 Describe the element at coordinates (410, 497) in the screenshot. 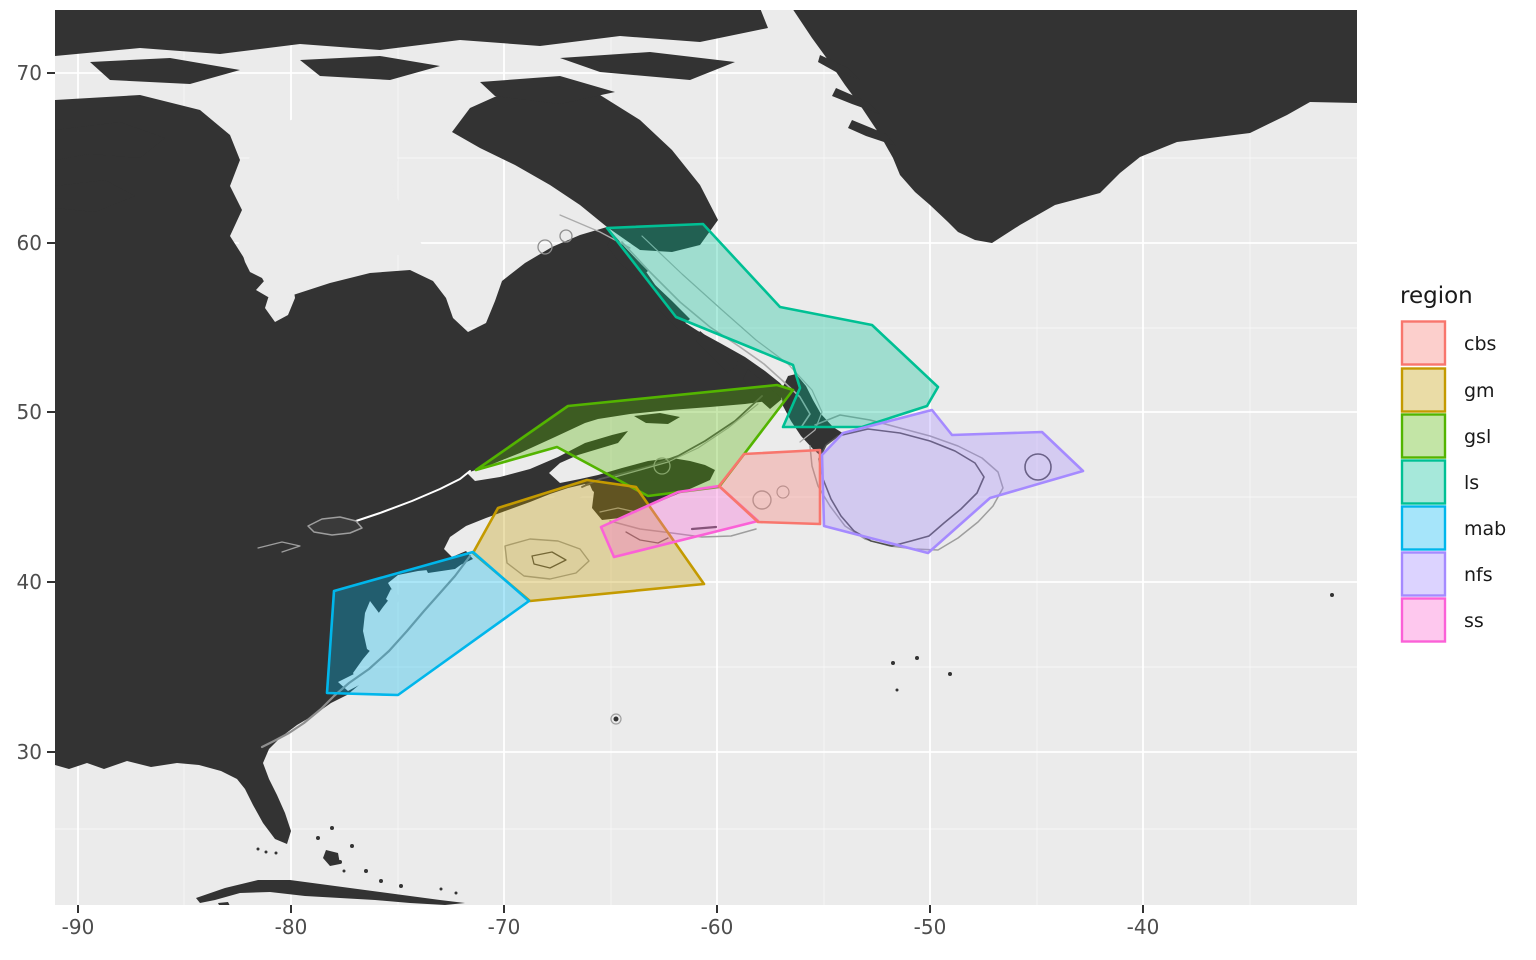

I see `st-lawrence-river` at that location.